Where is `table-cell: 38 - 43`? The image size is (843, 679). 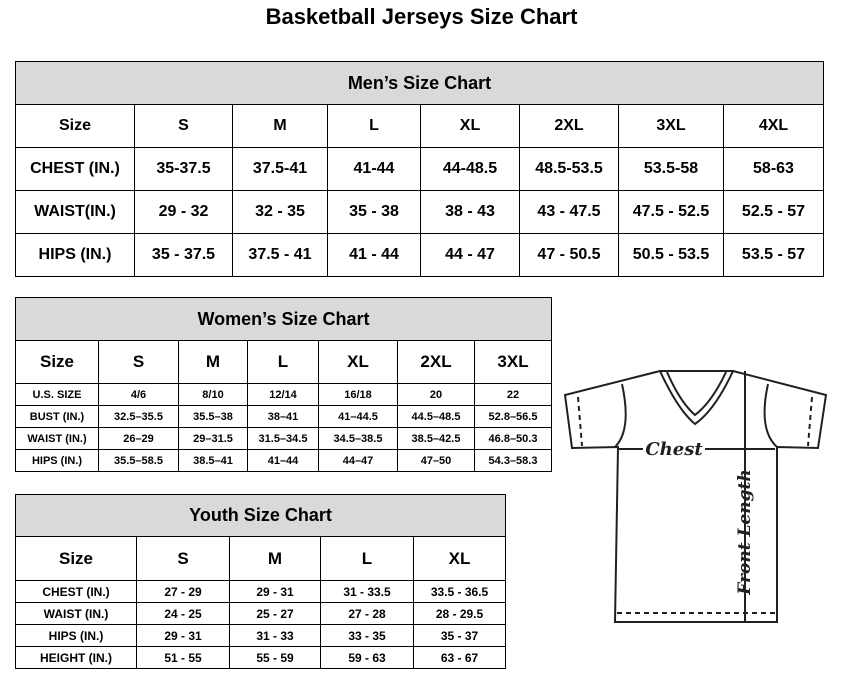
table-cell: 38 - 43 is located at coordinates (470, 212).